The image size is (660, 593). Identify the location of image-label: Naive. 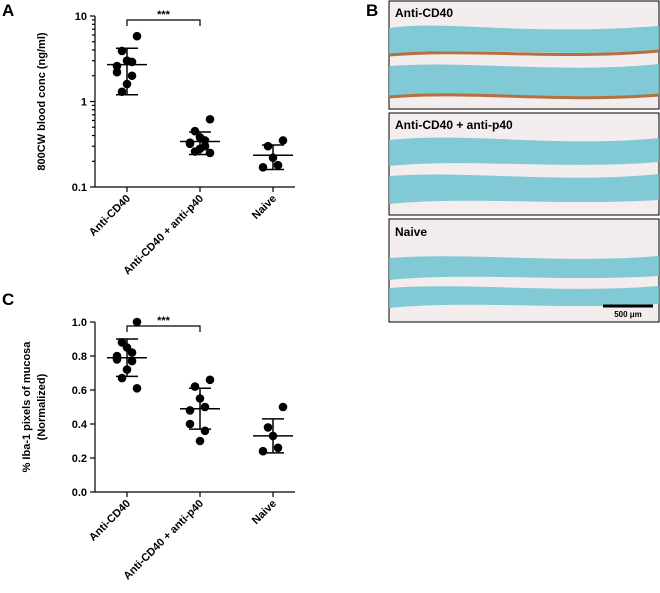
(411, 232).